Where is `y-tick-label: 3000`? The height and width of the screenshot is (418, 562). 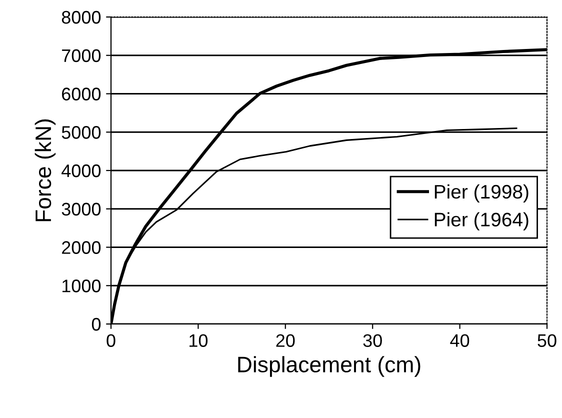
y-tick-label: 3000 is located at coordinates (81, 209).